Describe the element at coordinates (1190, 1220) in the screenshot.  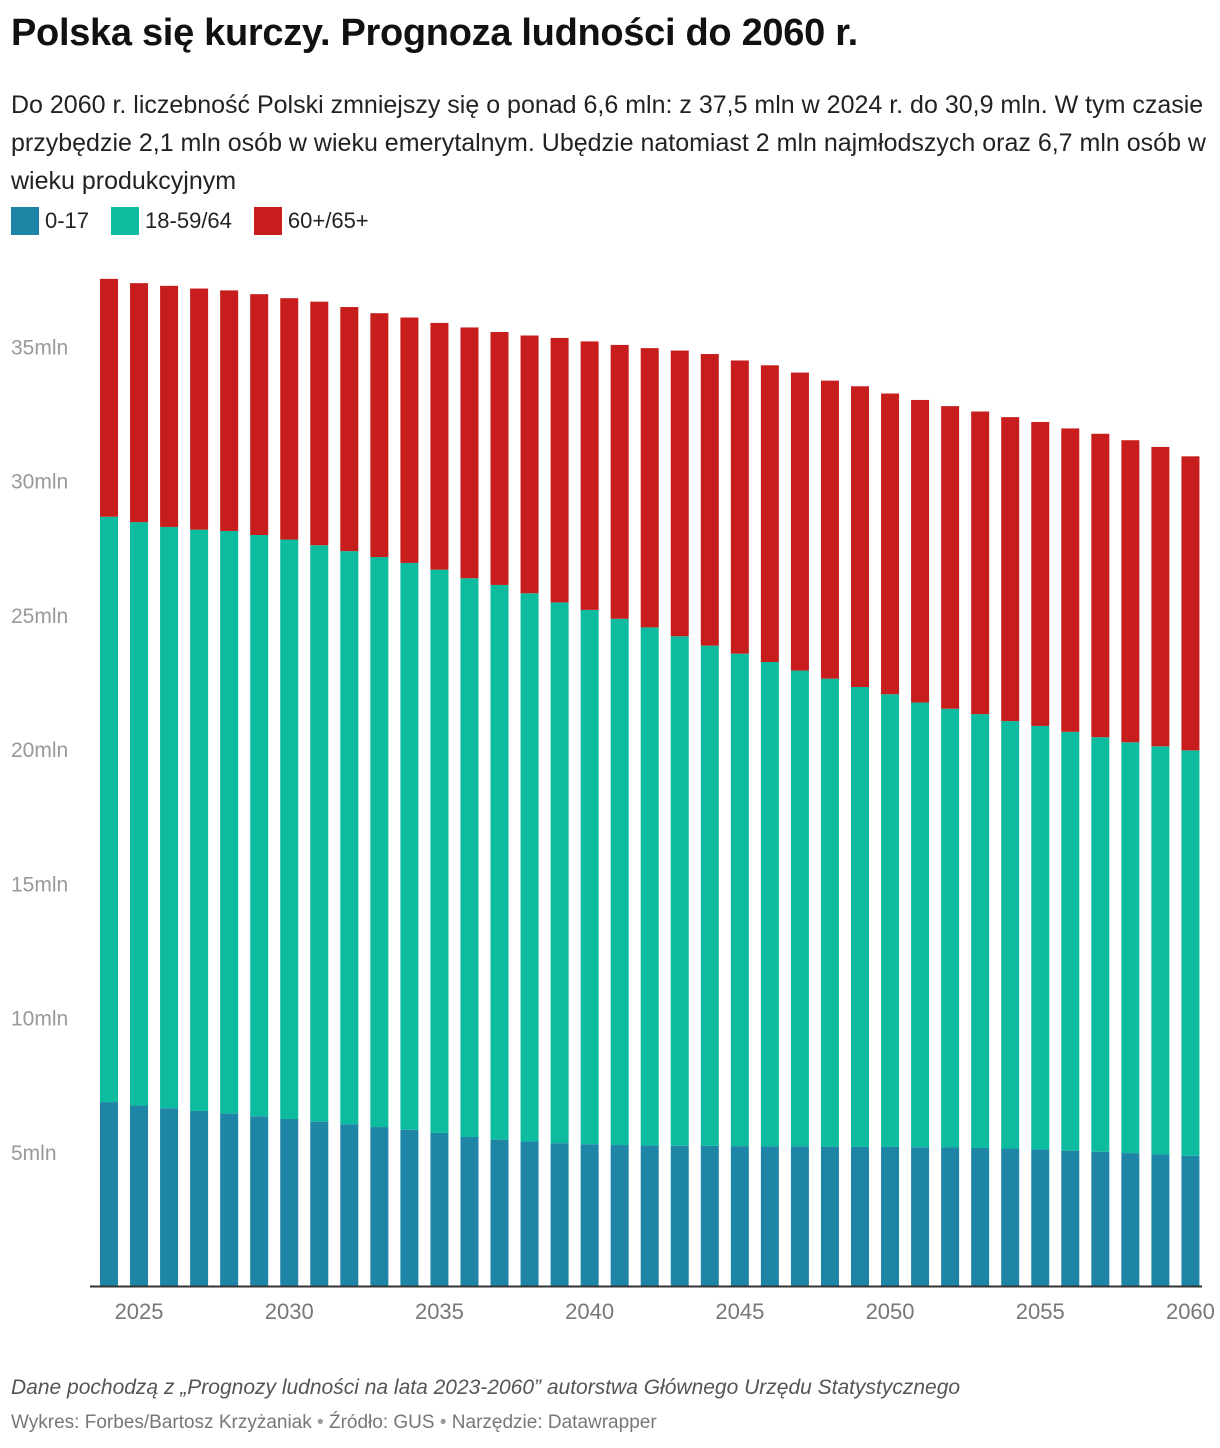
I see `bar-0-17-2060` at that location.